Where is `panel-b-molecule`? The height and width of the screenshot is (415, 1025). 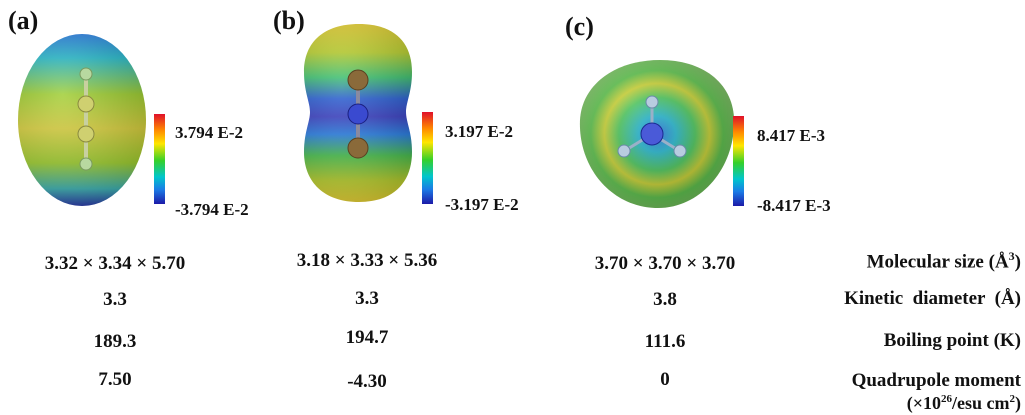
panel-b-molecule is located at coordinates (358, 114).